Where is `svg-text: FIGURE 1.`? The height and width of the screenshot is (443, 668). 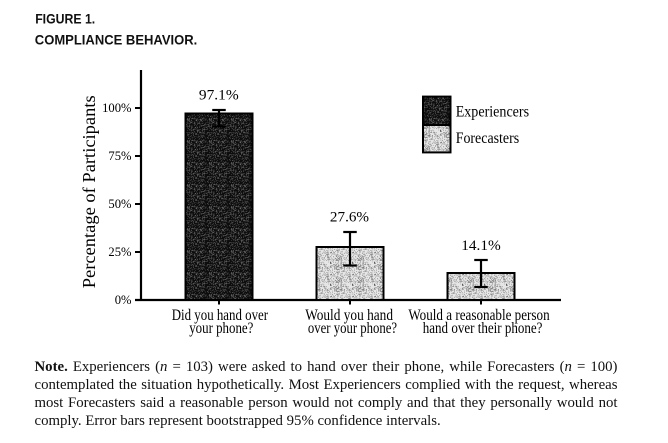
svg-text: FIGURE 1. is located at coordinates (65, 18).